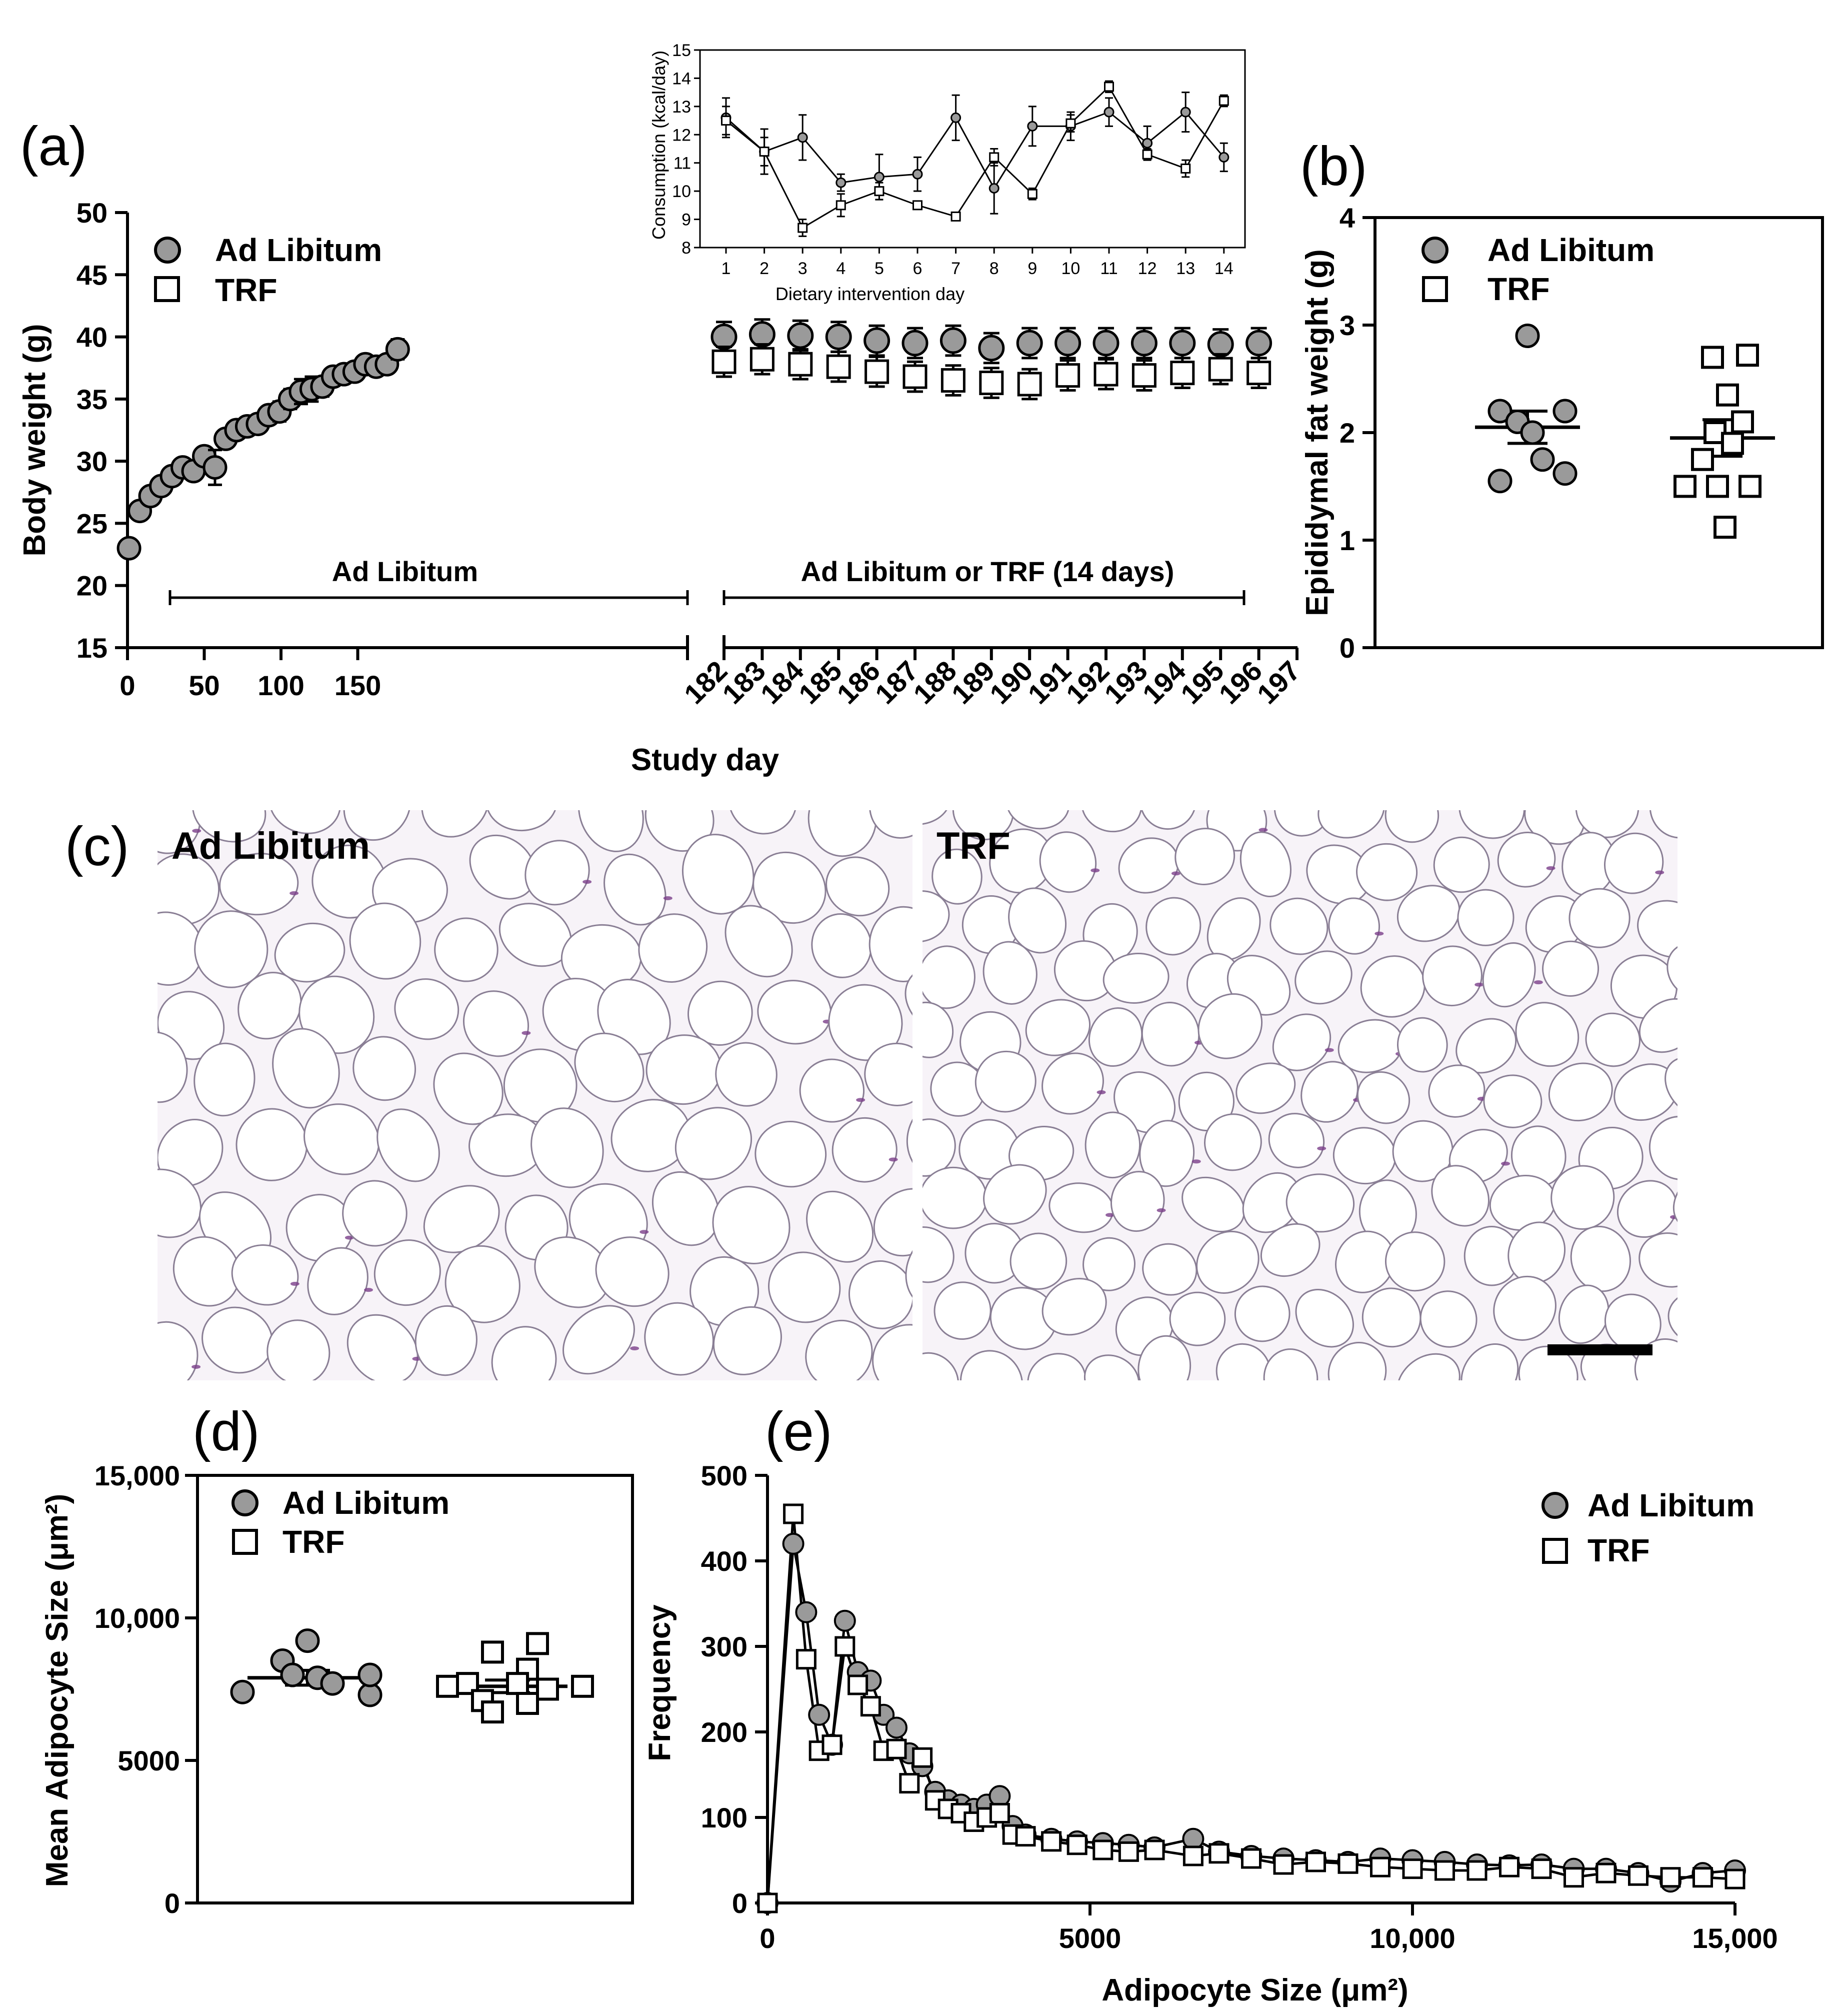 Image resolution: width=1841 pixels, height=2016 pixels. What do you see at coordinates (405, 571) in the screenshot?
I see `period-label-baseline: Ad Libitum` at bounding box center [405, 571].